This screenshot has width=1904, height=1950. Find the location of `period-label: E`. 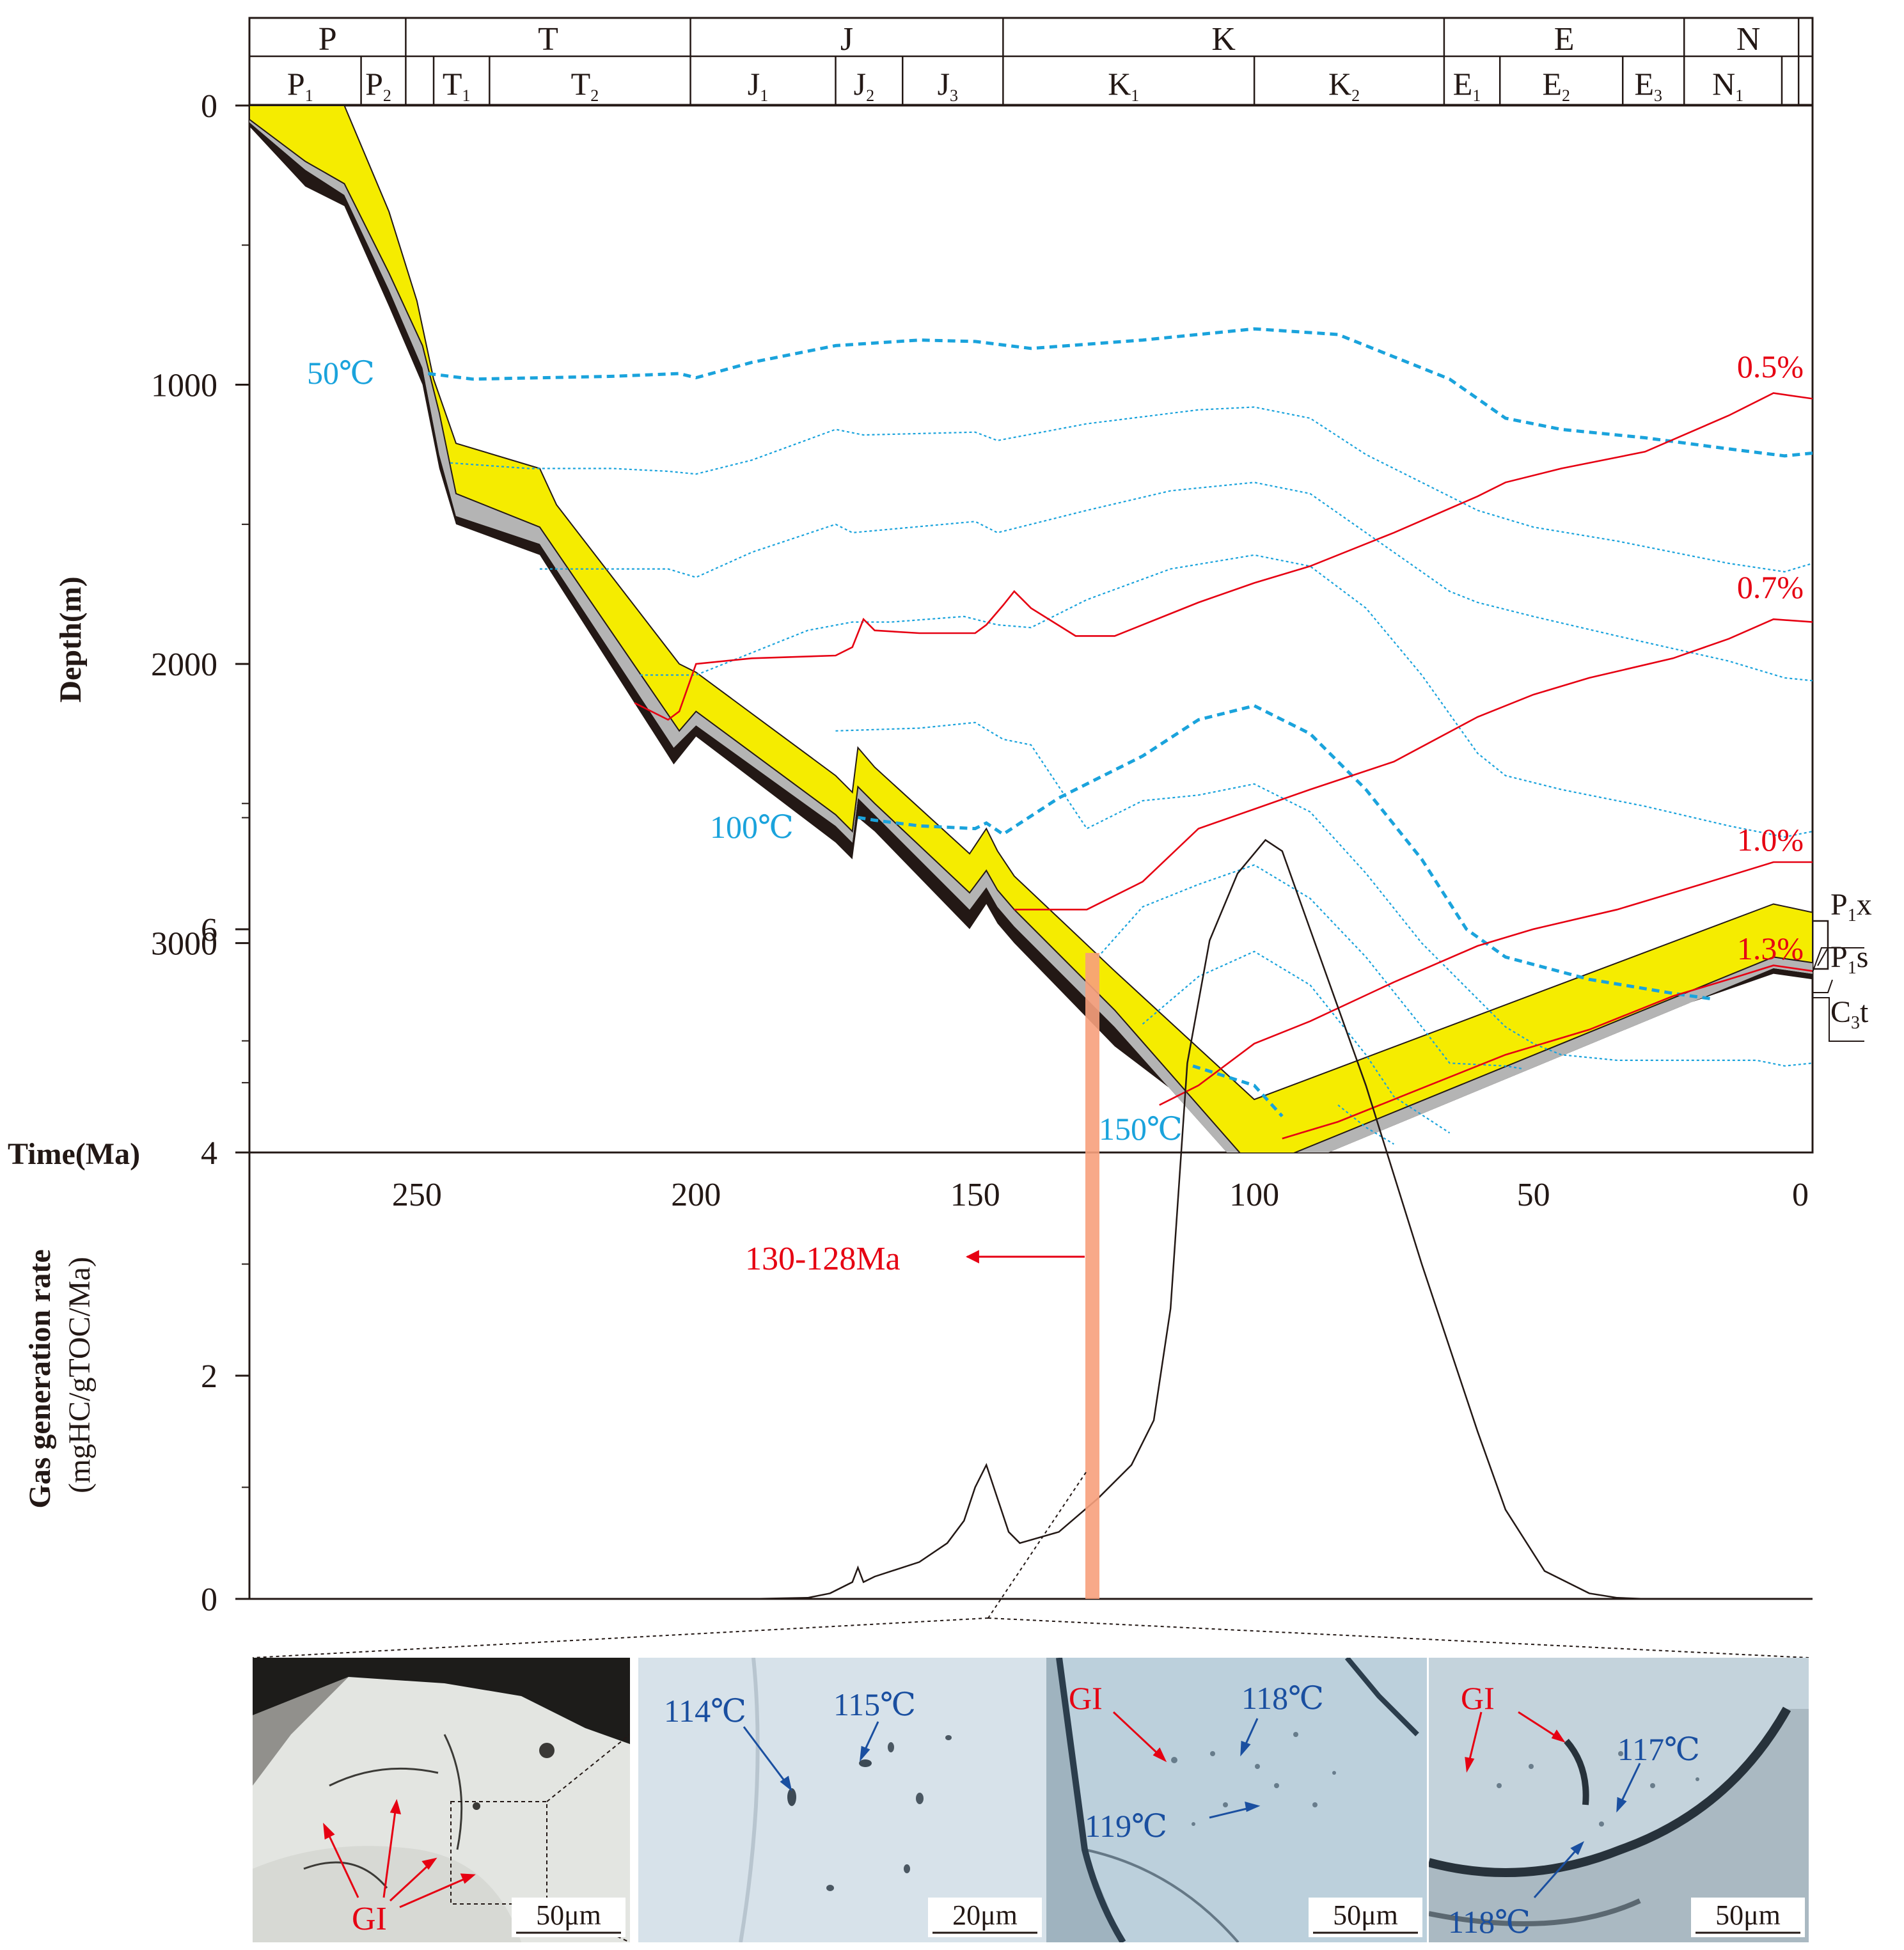

period-label: E is located at coordinates (1564, 39).